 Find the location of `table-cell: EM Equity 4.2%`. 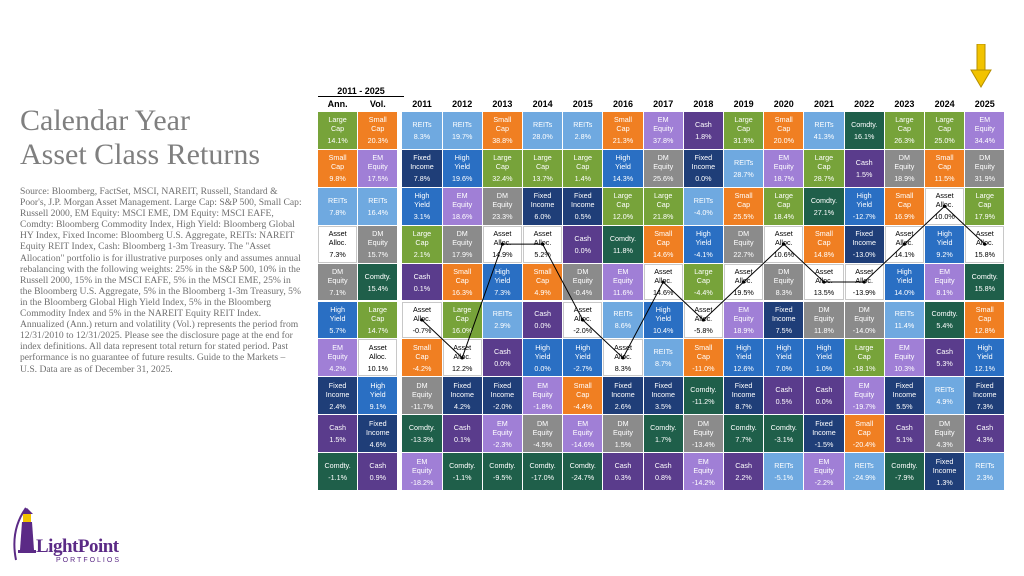

table-cell: EM Equity 4.2% is located at coordinates (338, 358).